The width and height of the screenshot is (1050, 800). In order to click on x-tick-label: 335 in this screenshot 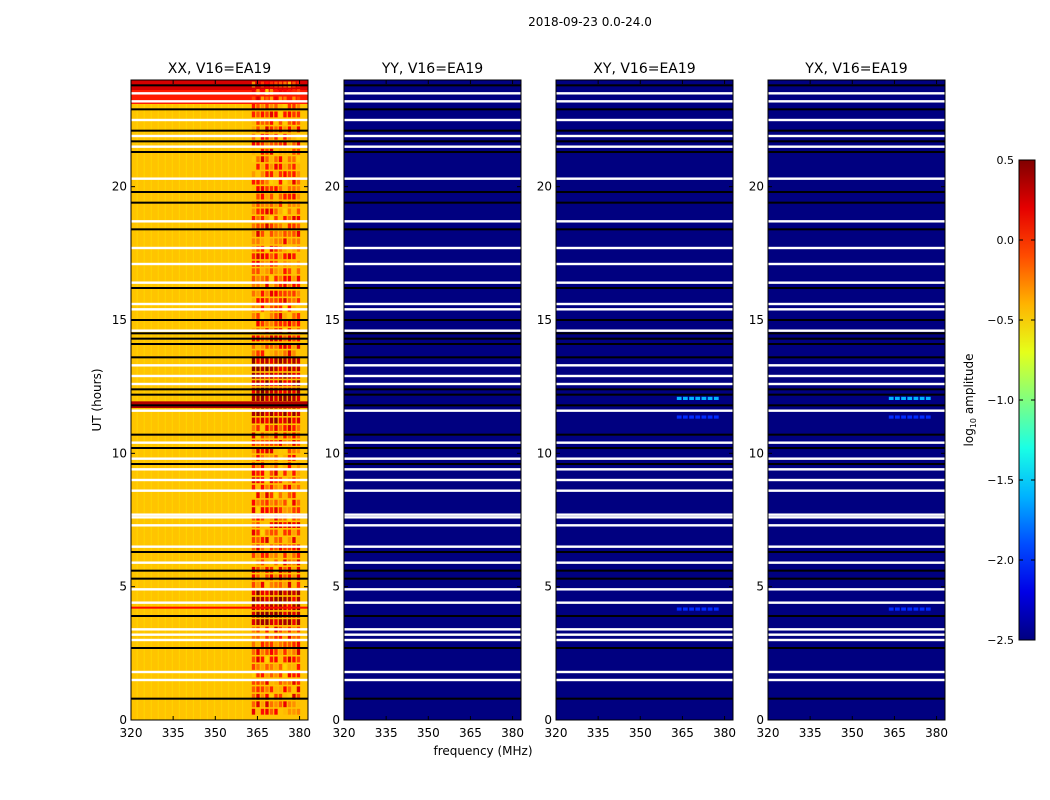, I will do `click(173, 733)`.